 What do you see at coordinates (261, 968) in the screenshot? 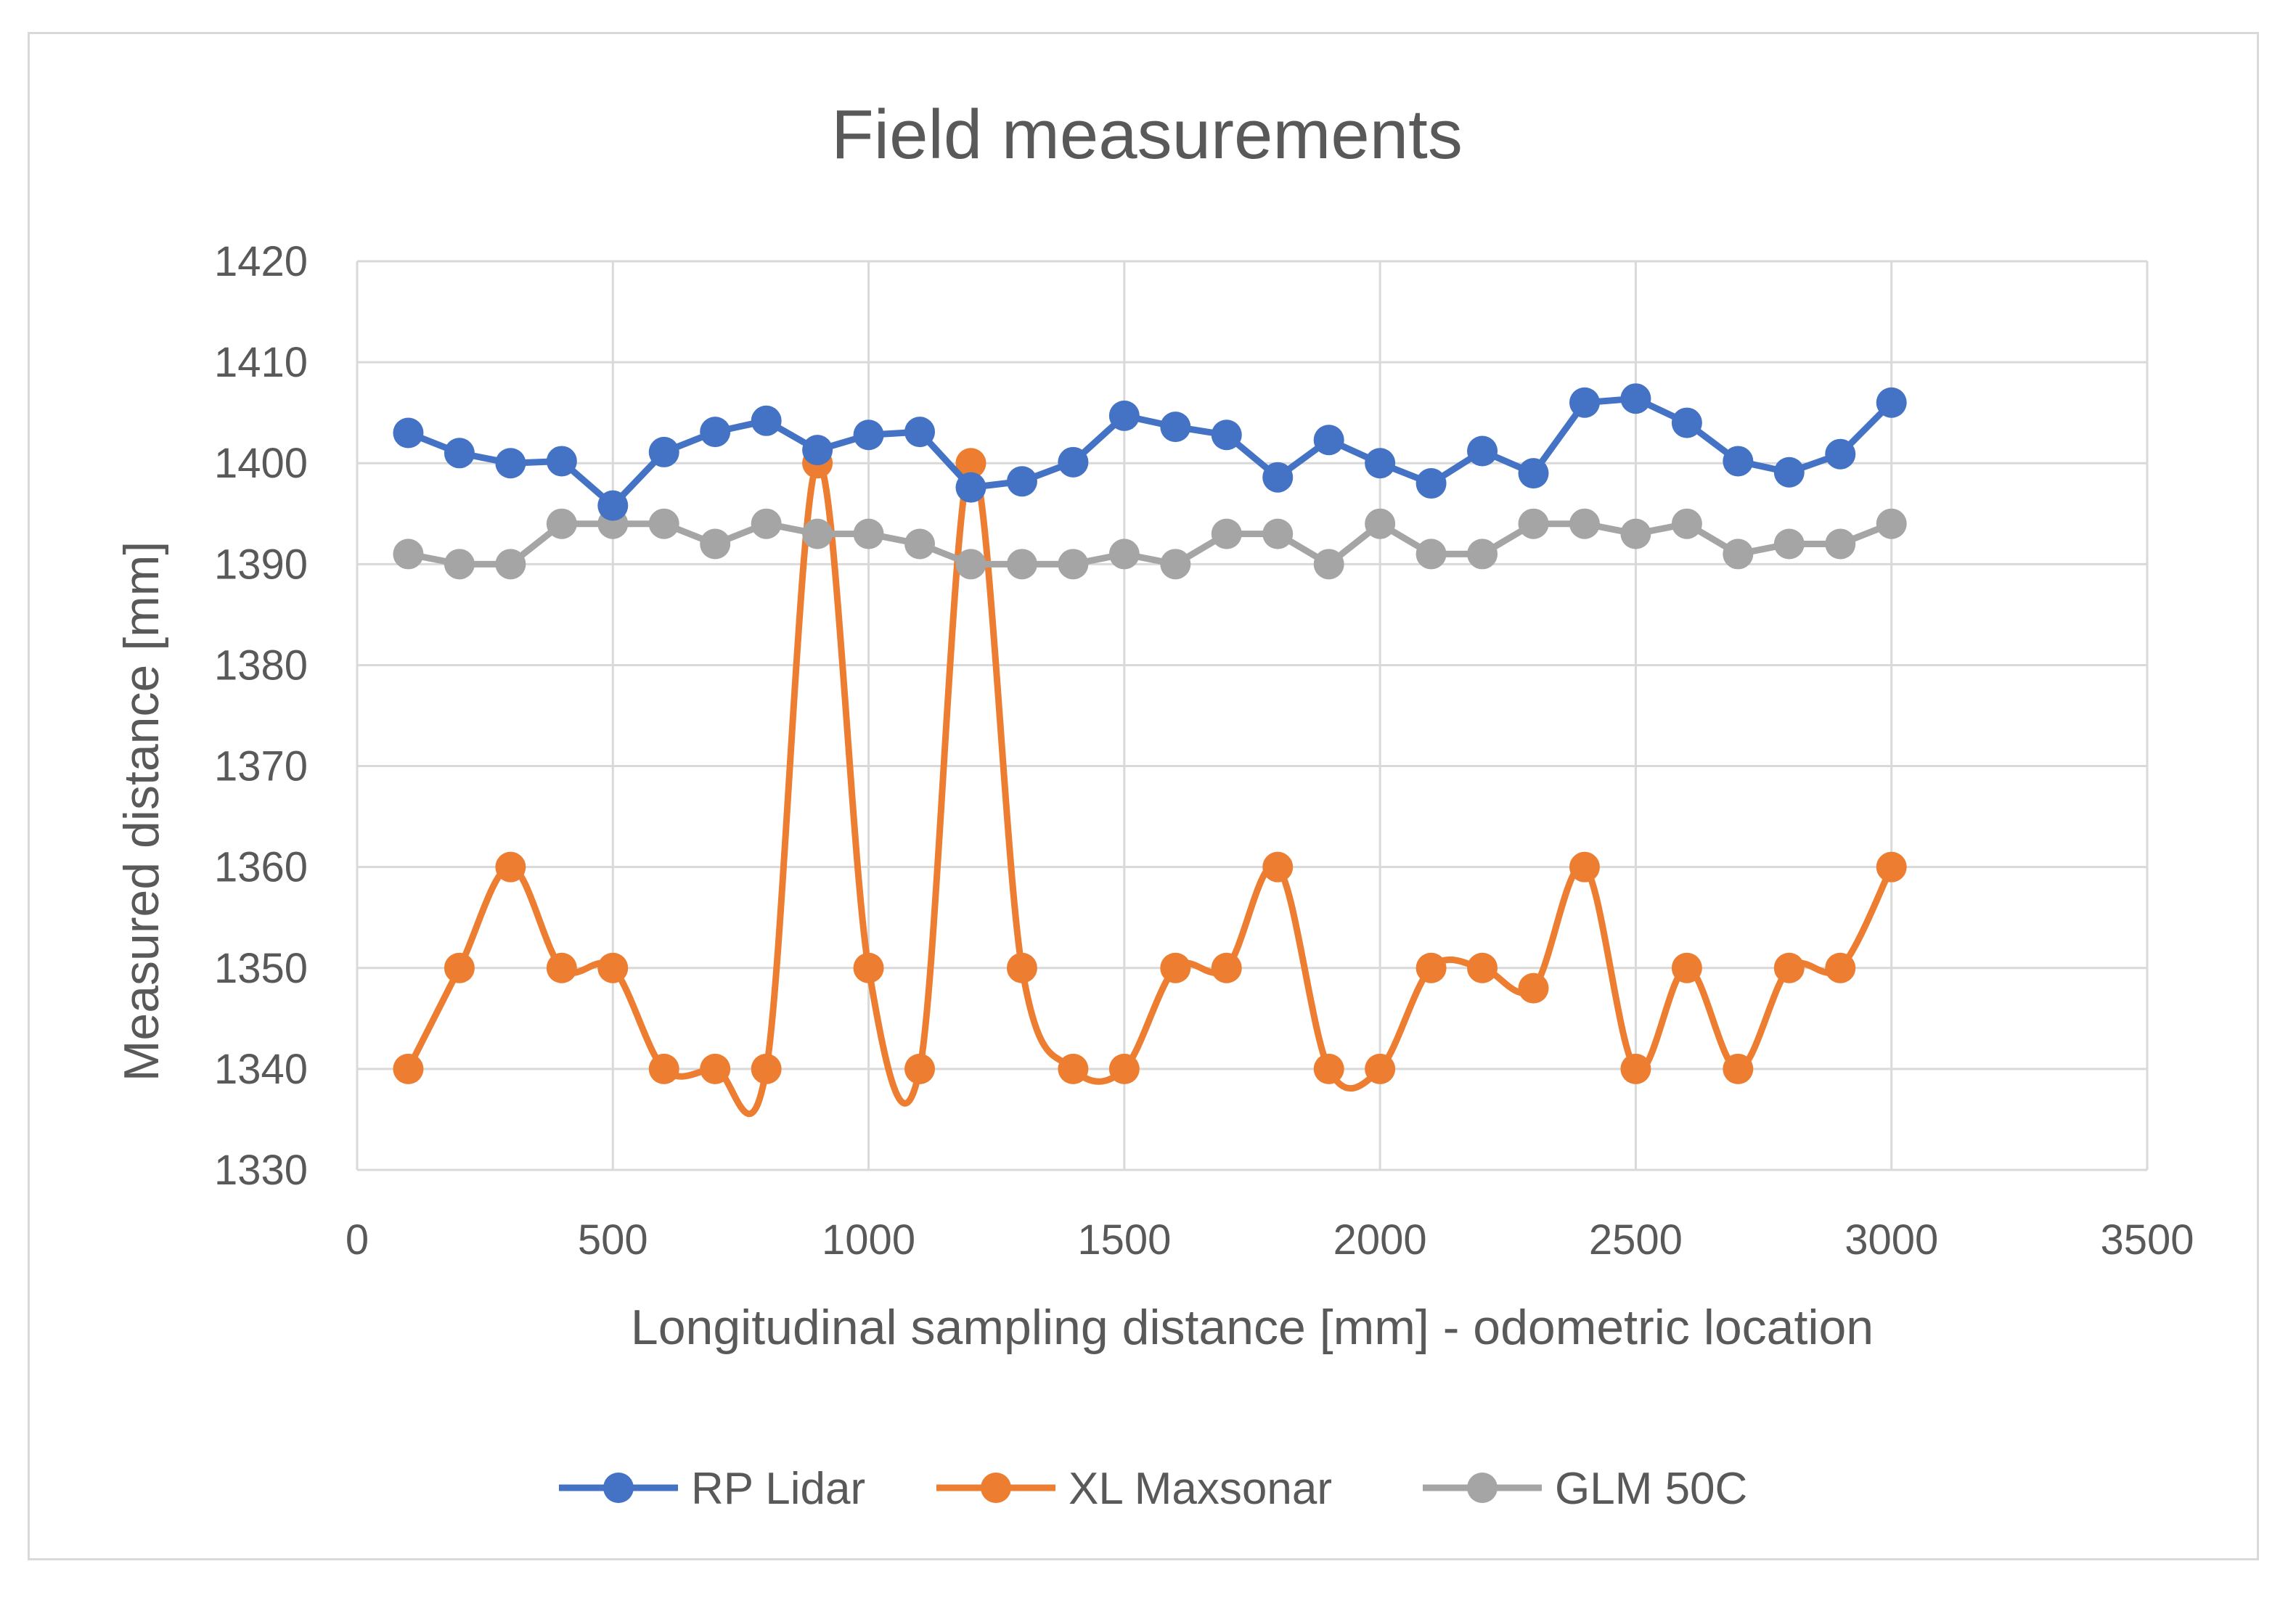
I see `y-tick-label: 1350` at bounding box center [261, 968].